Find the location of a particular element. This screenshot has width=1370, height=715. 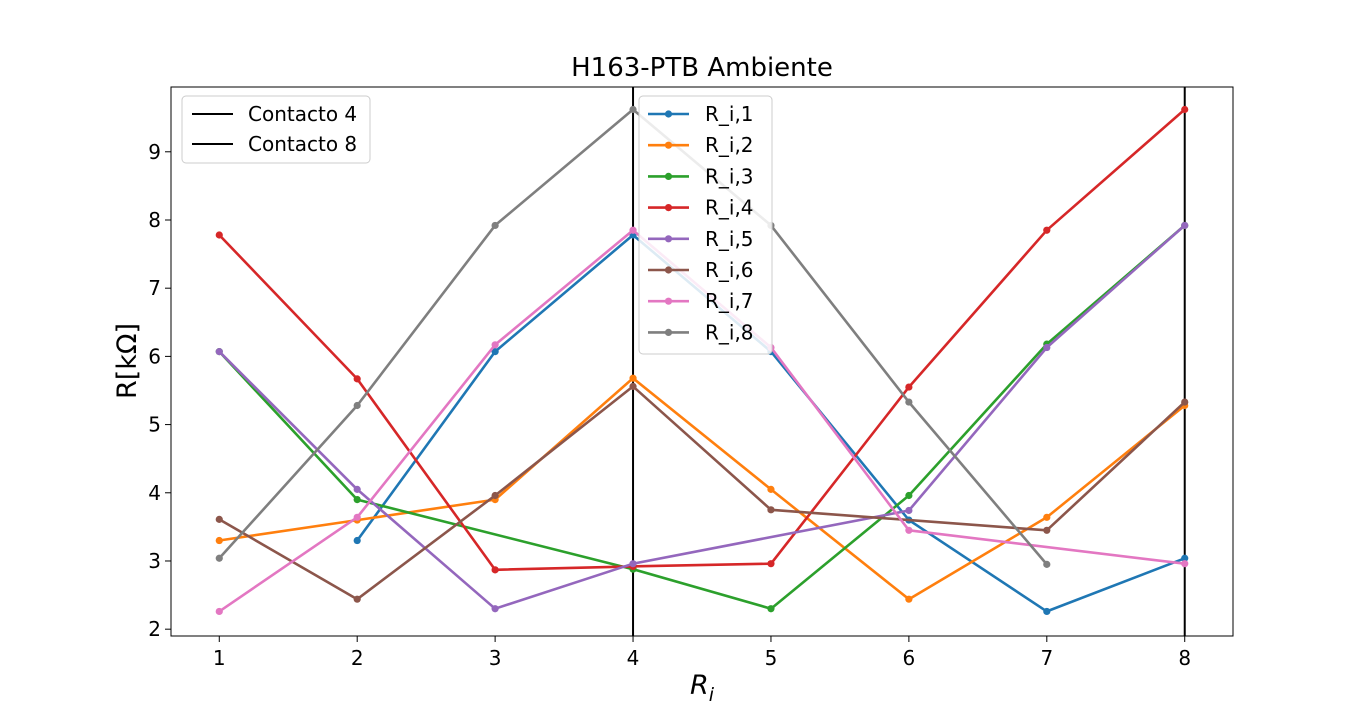

y-tick-label: 4 is located at coordinates (154, 493).